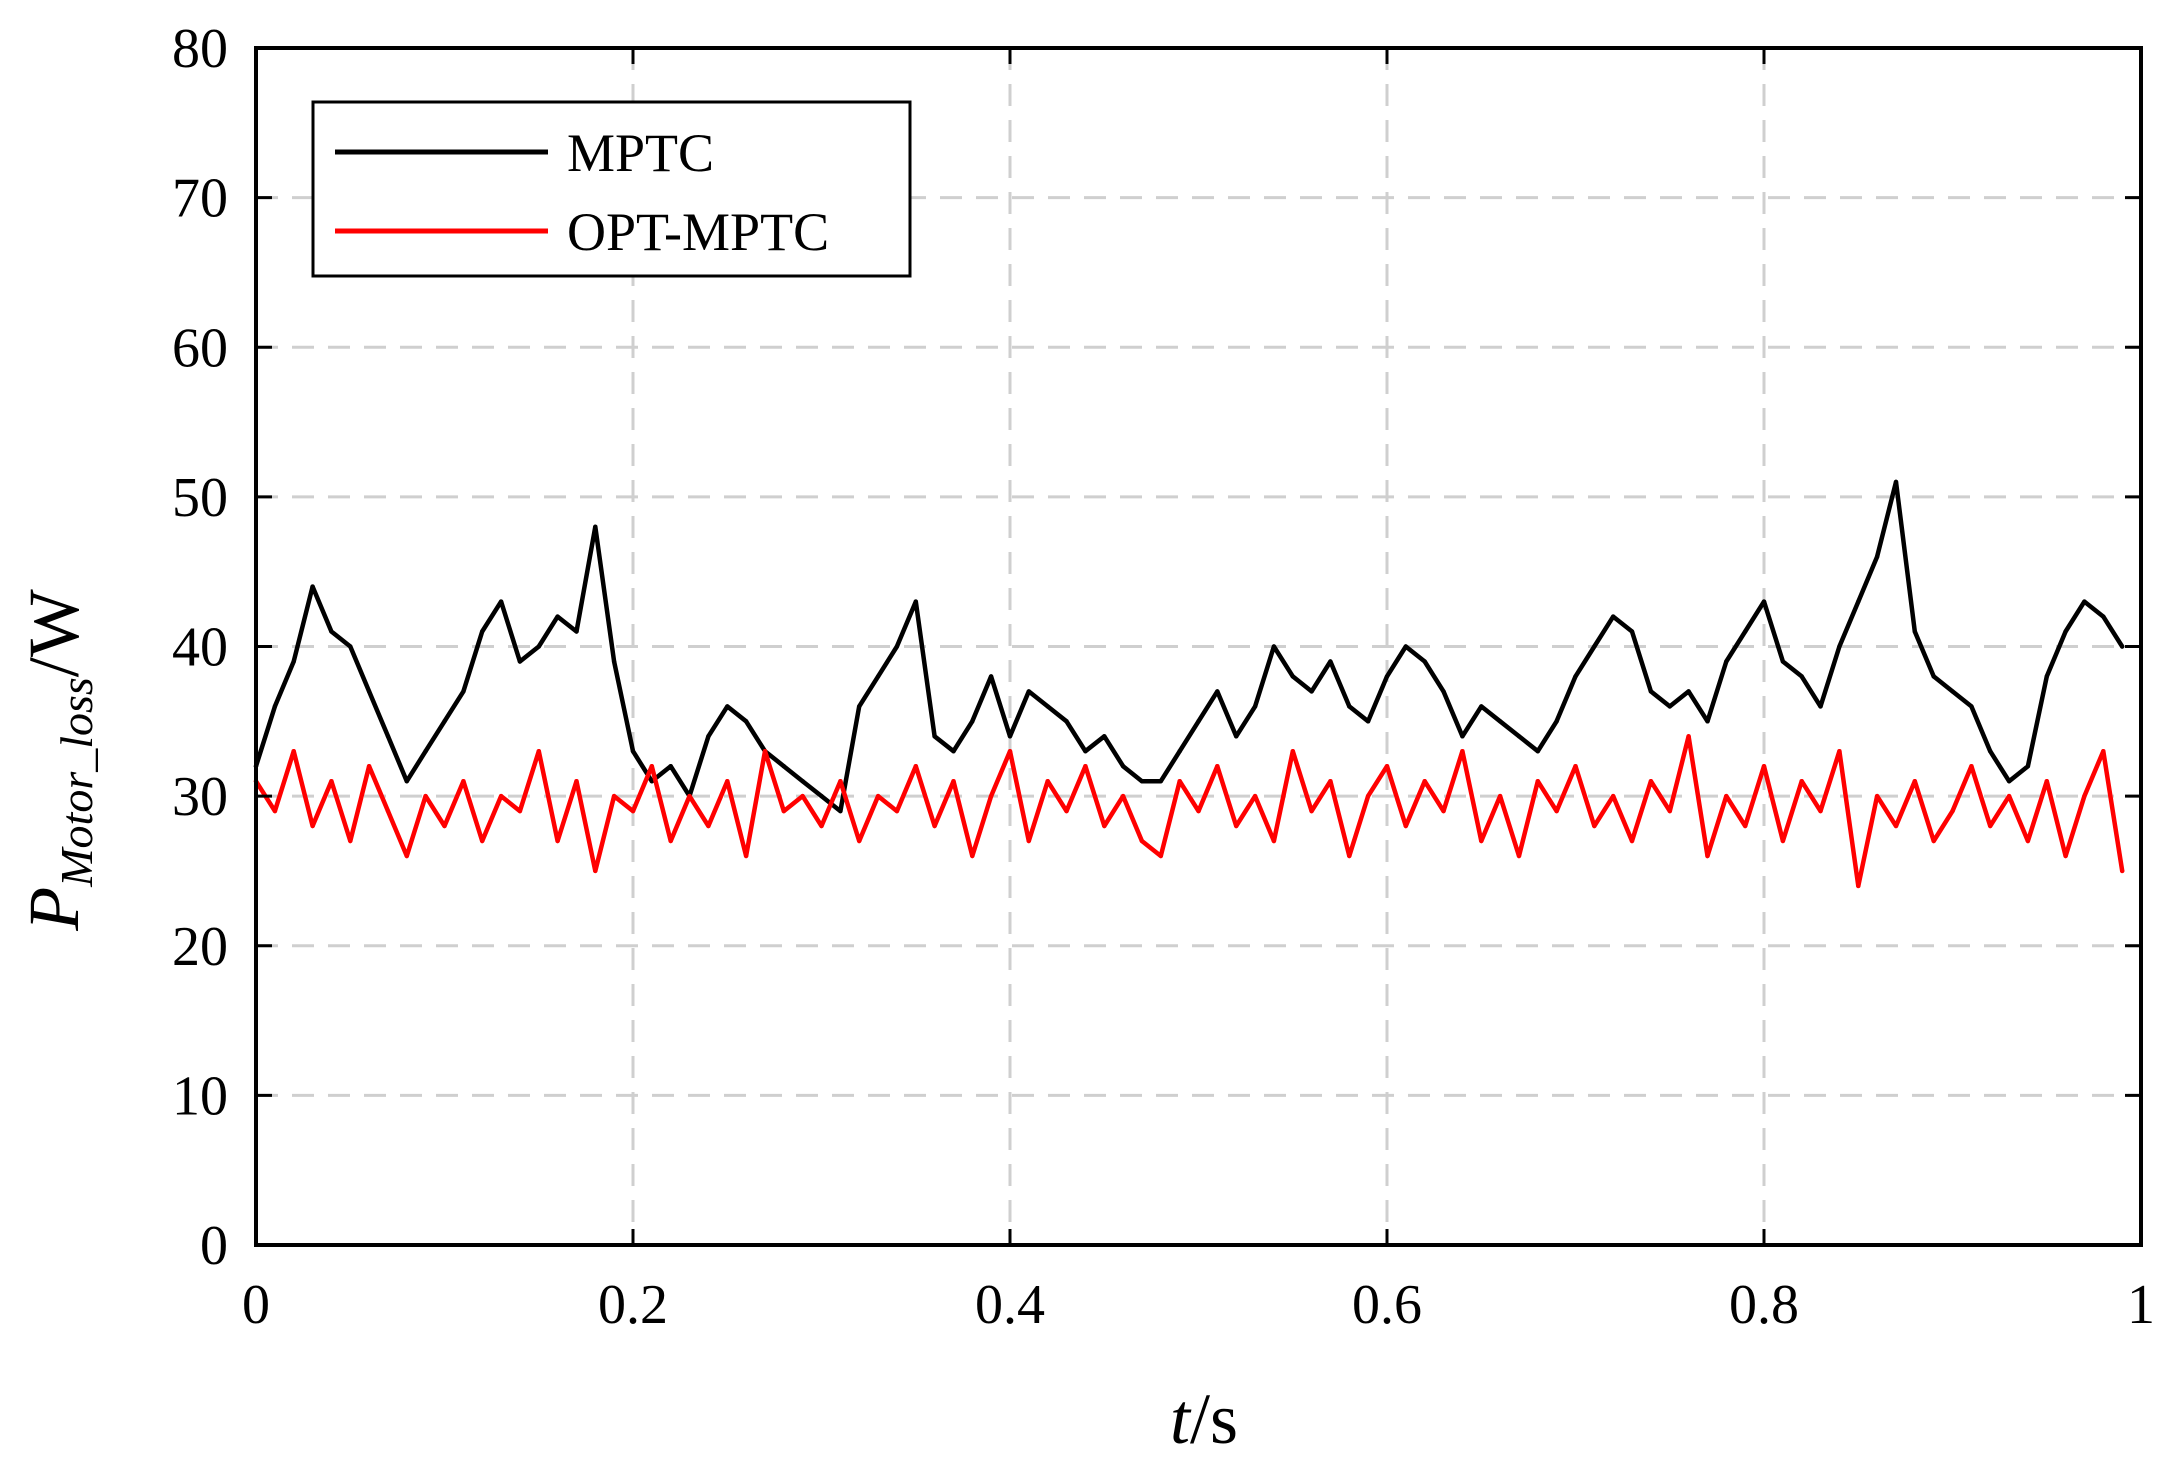  Describe the element at coordinates (611, 189) in the screenshot. I see `legend: MPTC OPT-MPTC` at that location.